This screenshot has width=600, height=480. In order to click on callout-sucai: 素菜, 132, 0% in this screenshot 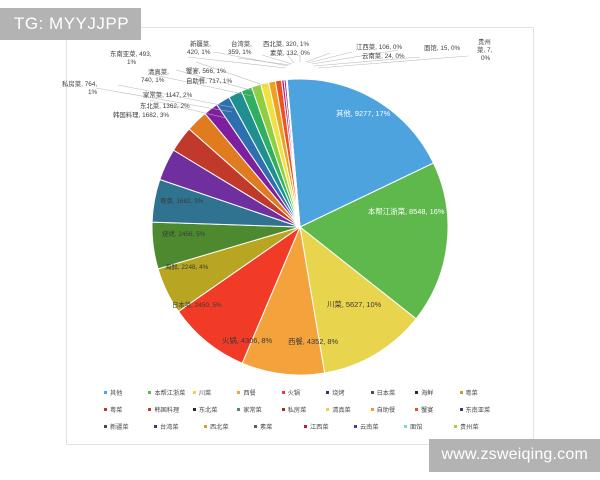, I will do `click(290, 53)`.